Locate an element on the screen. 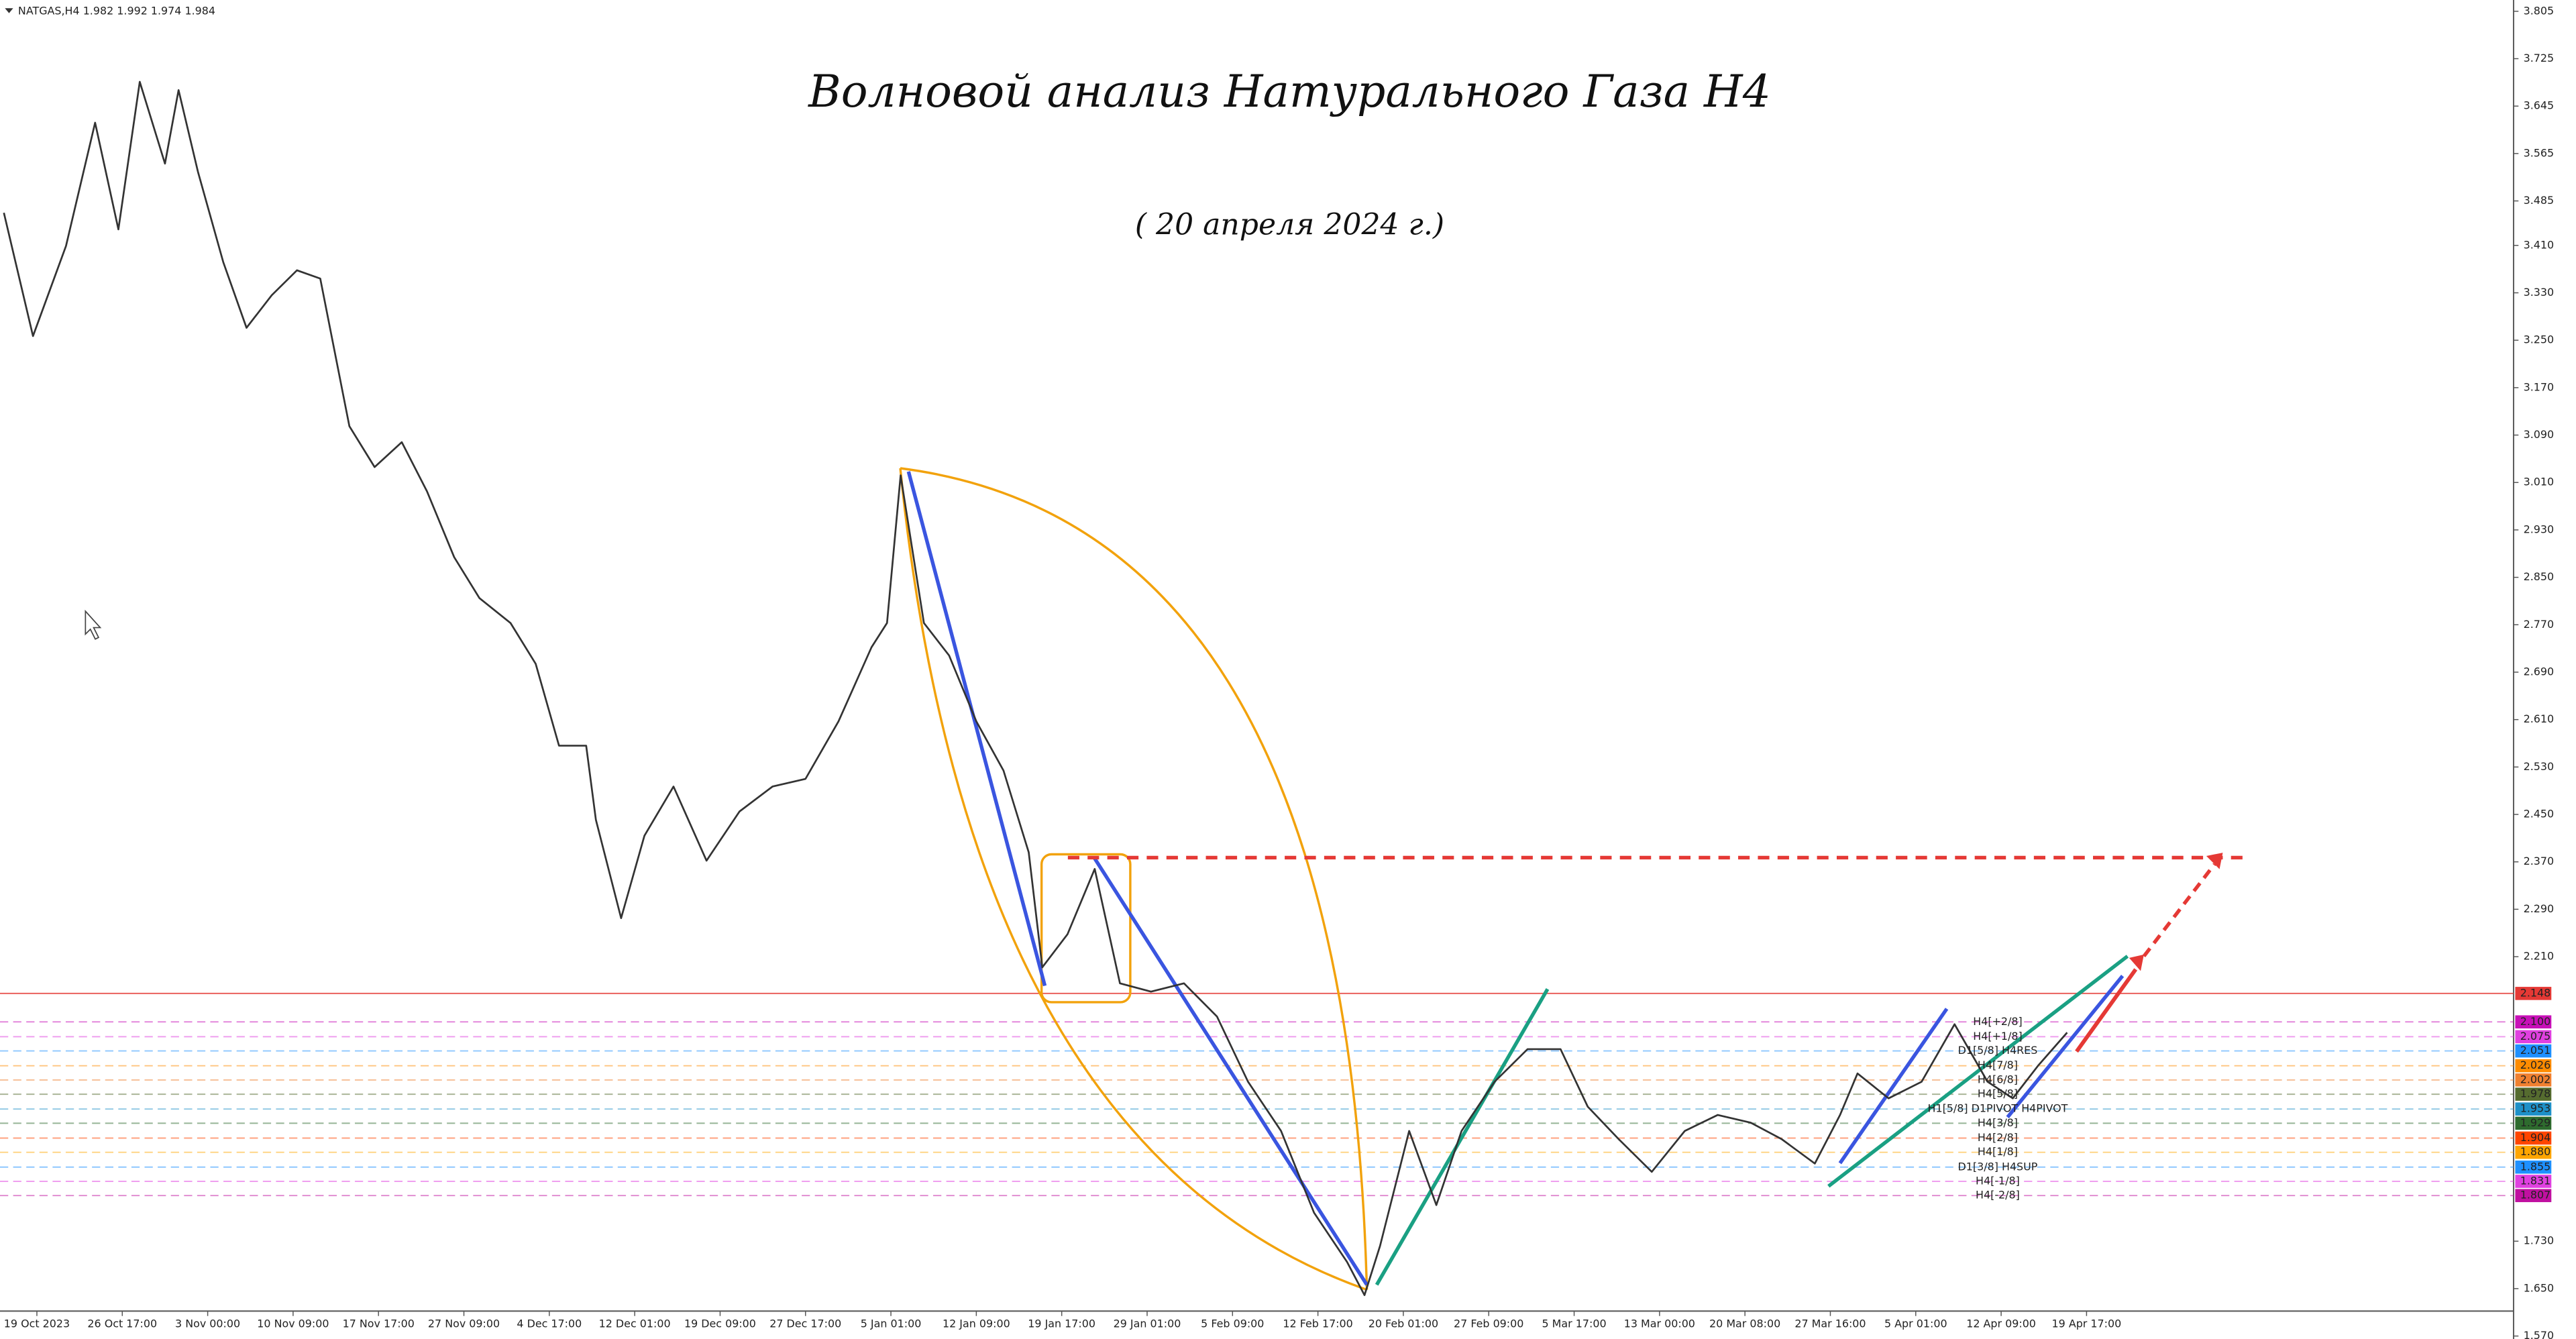 The height and width of the screenshot is (1339, 2576). level-label: 1.831 is located at coordinates (2535, 1180).